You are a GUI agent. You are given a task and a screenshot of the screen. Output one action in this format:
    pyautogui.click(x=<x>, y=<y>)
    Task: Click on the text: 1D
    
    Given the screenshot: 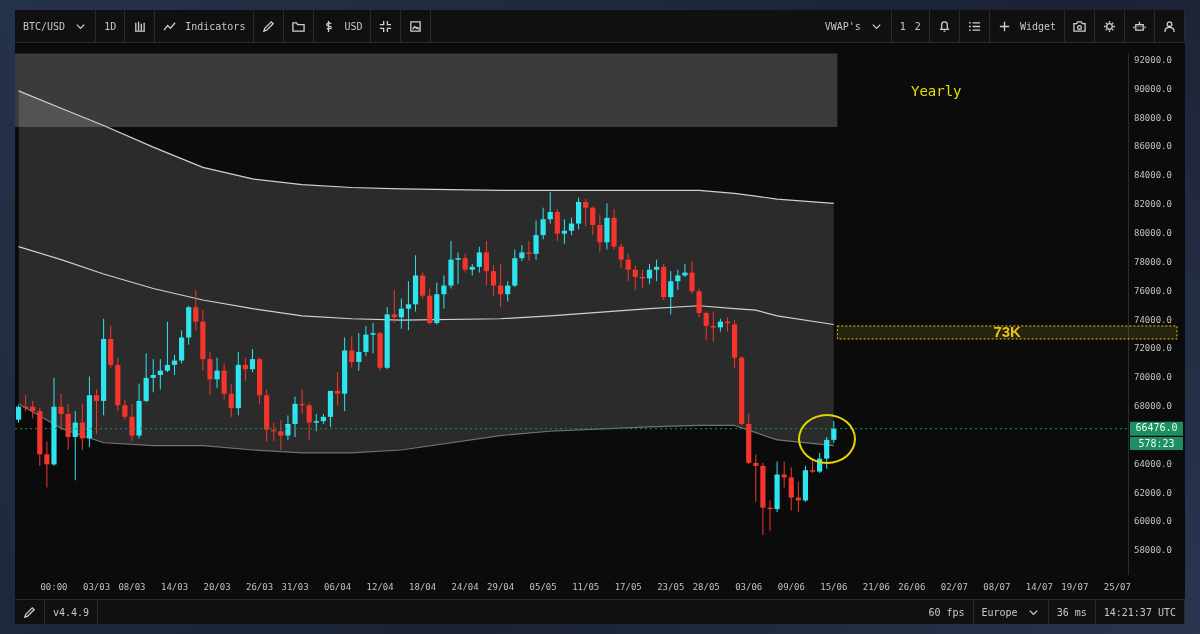 What is the action you would take?
    pyautogui.click(x=110, y=26)
    